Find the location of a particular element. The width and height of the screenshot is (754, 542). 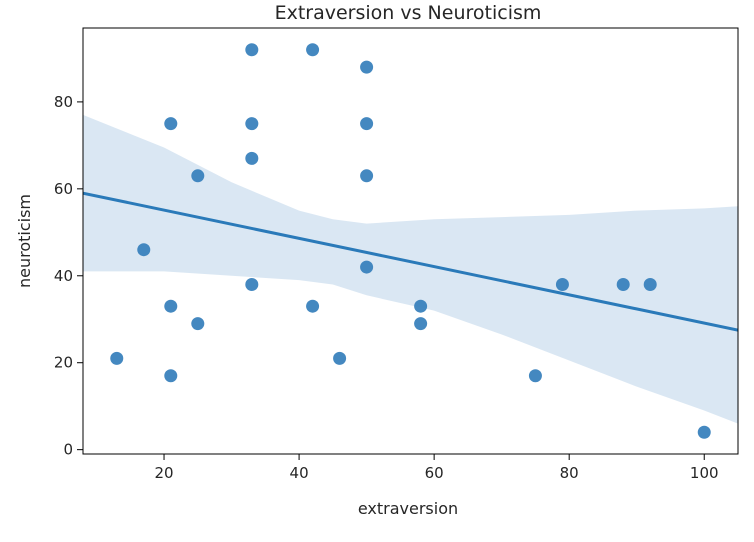

y-tick-label: 40 is located at coordinates (63, 276).